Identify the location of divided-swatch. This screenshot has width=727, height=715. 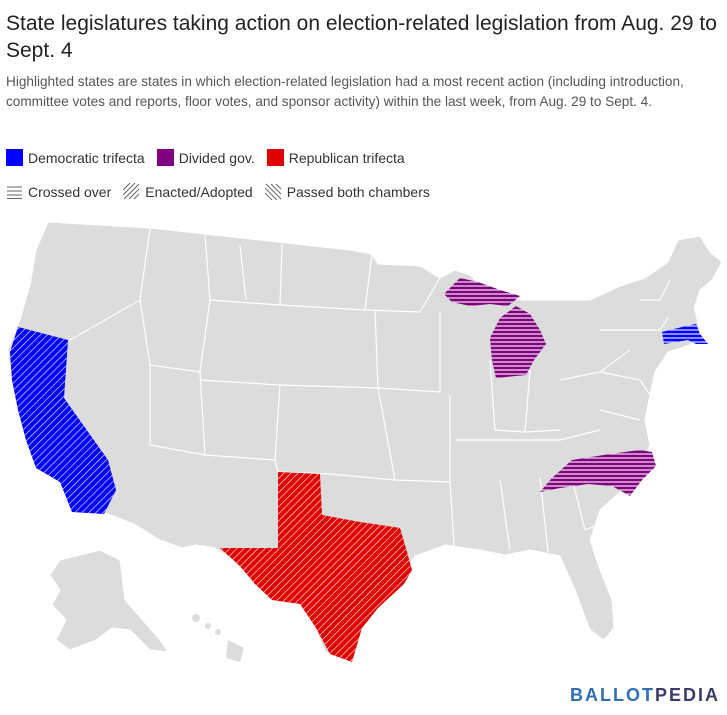
(165, 157).